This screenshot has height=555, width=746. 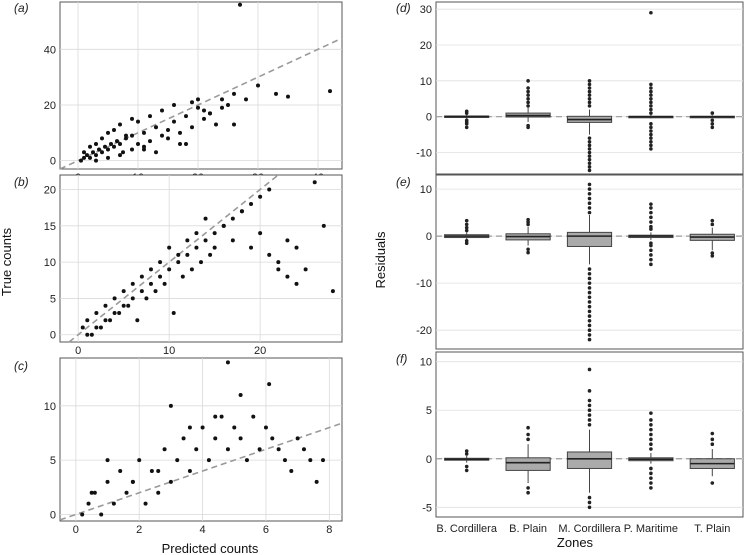 I want to click on y-tick-label: 30, so click(x=426, y=10).